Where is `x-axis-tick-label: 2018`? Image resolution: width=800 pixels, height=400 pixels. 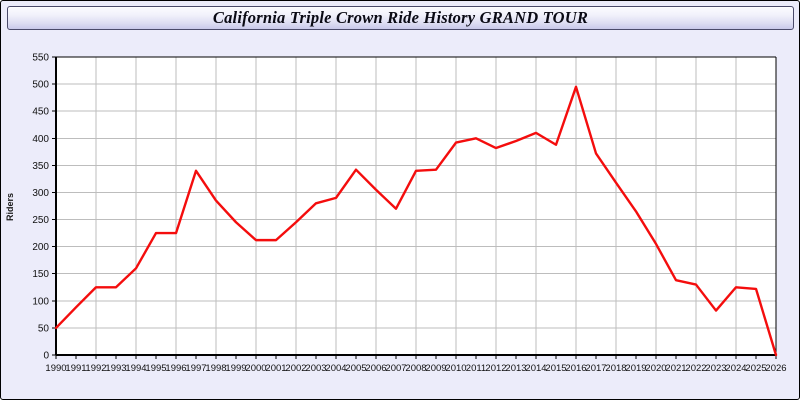 x-axis-tick-label: 2018 is located at coordinates (615, 368).